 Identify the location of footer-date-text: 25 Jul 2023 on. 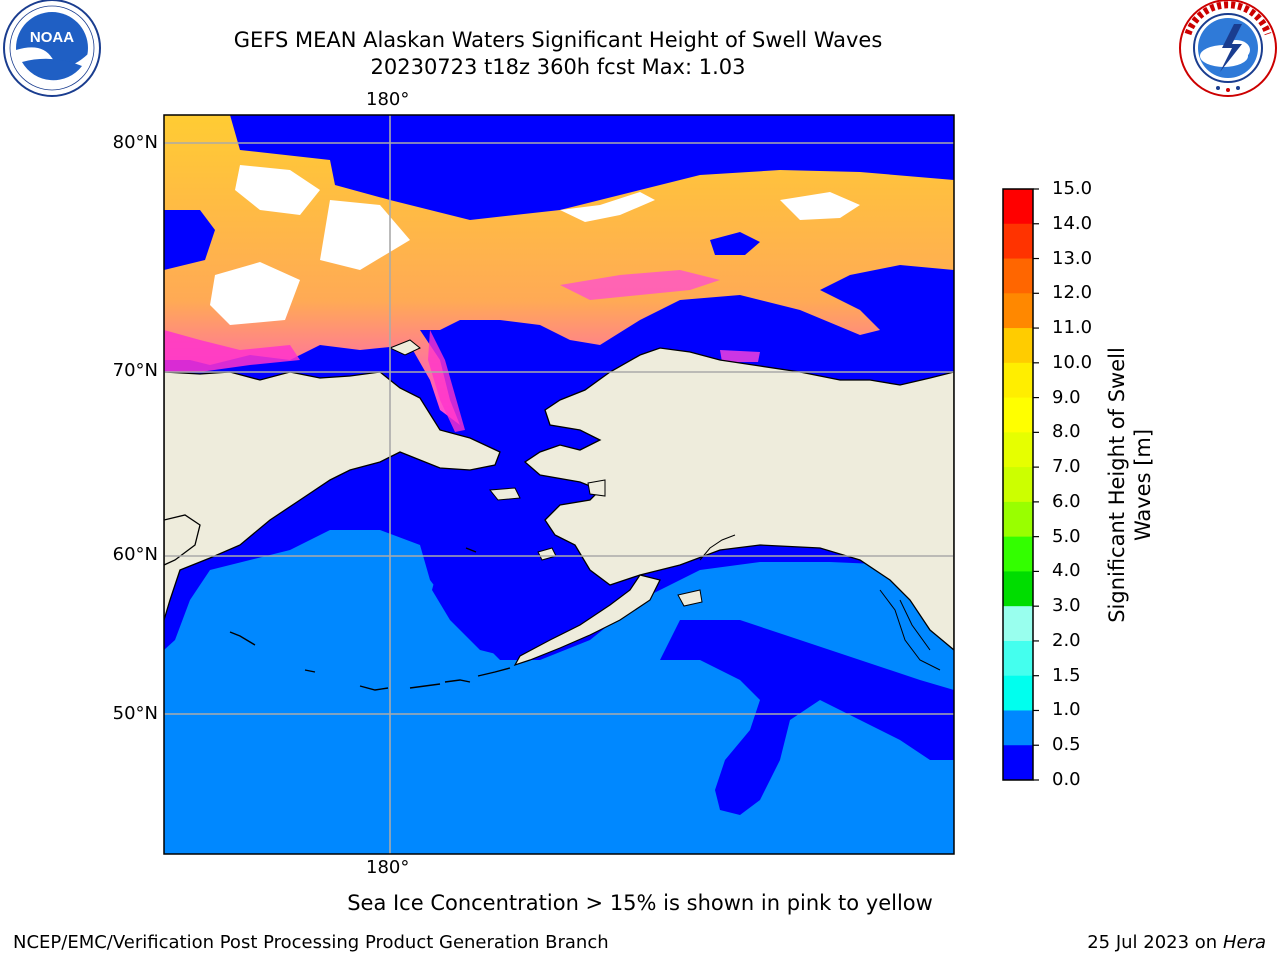
(1155, 942).